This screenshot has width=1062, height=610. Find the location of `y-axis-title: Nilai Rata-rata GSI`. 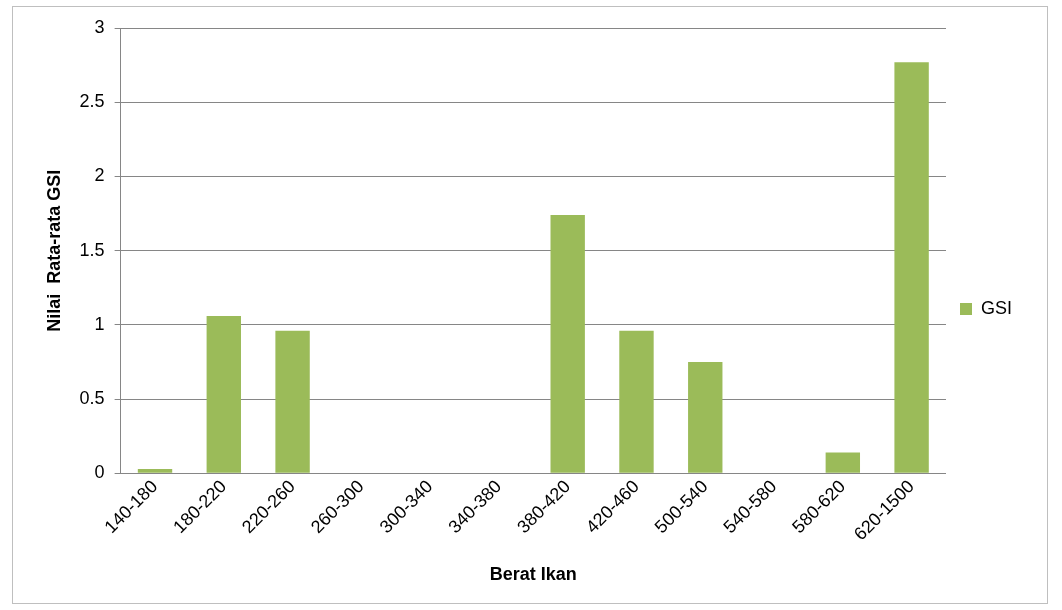

y-axis-title: Nilai Rata-rata GSI is located at coordinates (53, 250).